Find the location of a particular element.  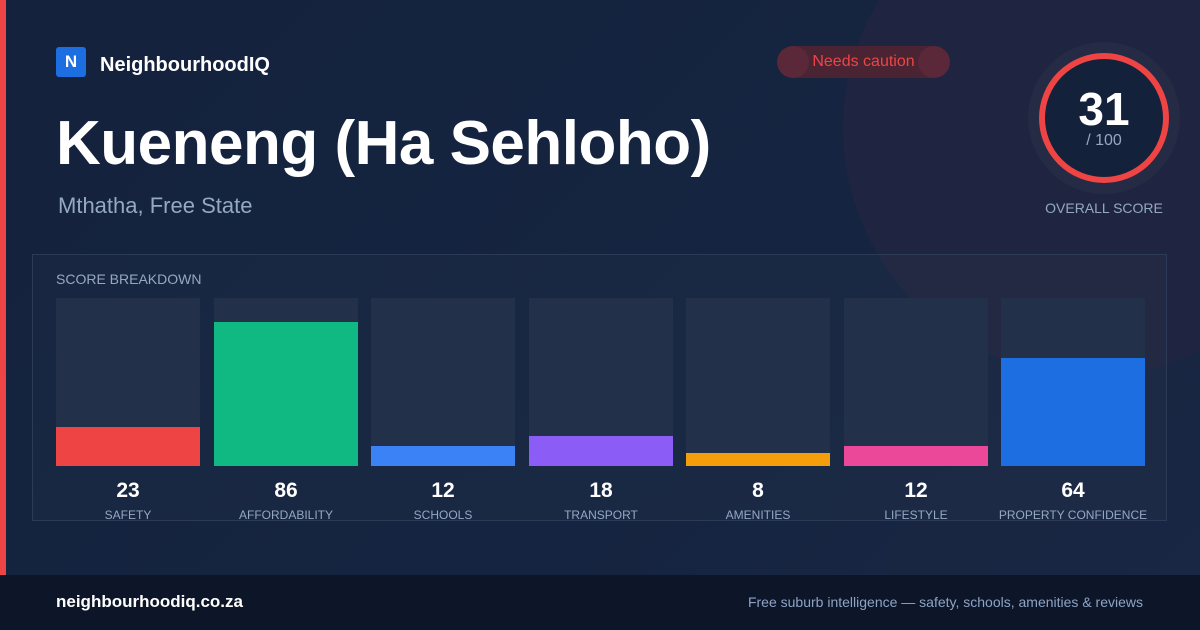

bar-fill-transport is located at coordinates (601, 451).